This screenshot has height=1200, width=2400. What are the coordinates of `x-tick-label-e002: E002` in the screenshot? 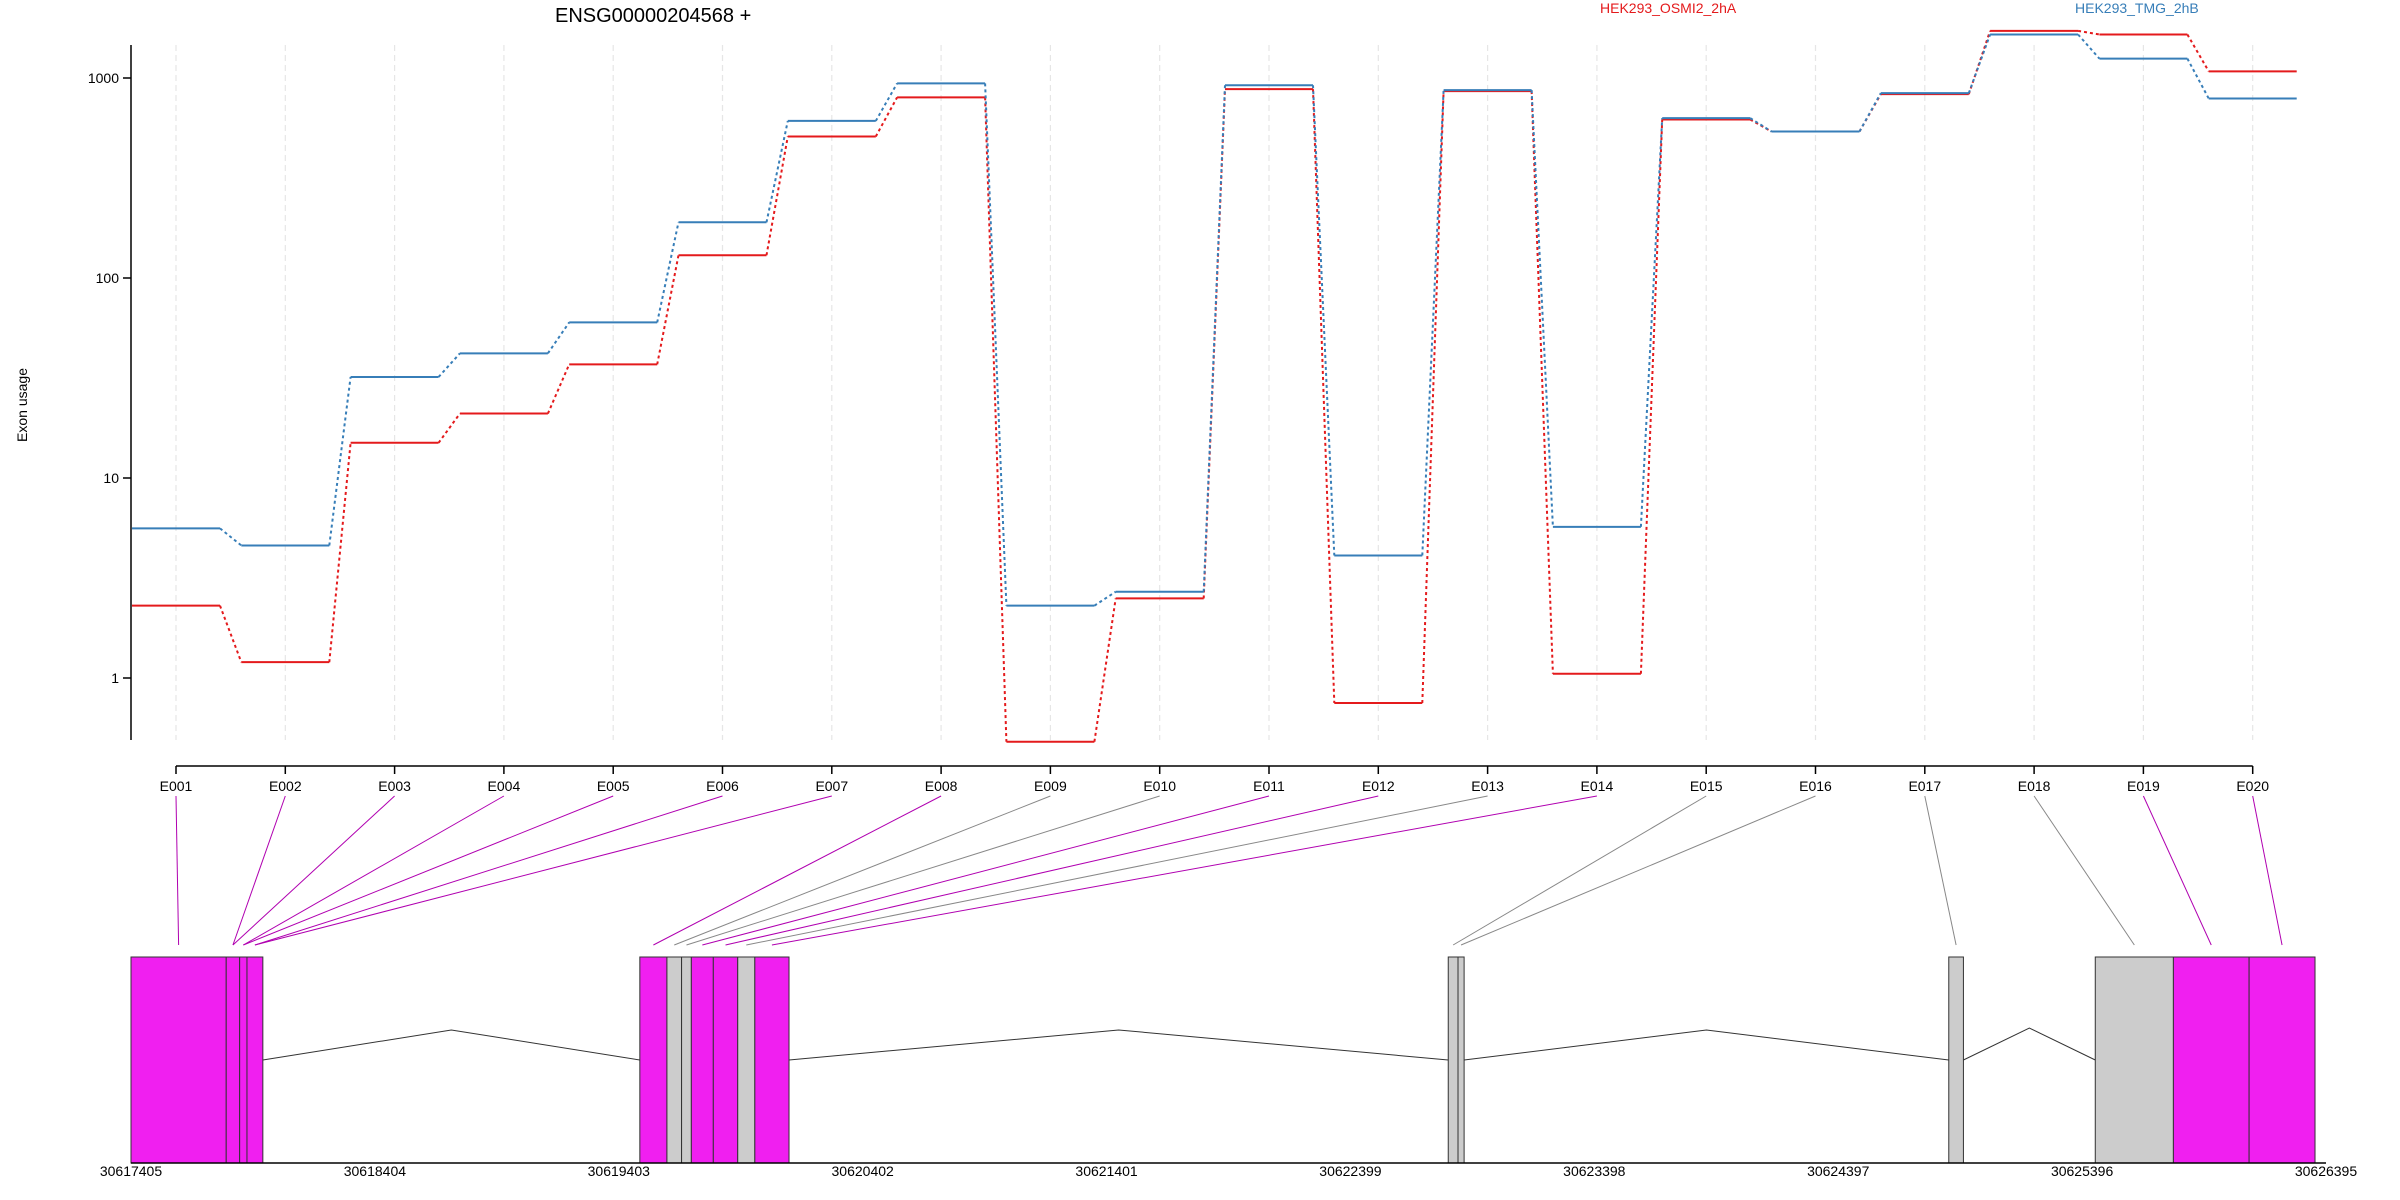 It's located at (285, 786).